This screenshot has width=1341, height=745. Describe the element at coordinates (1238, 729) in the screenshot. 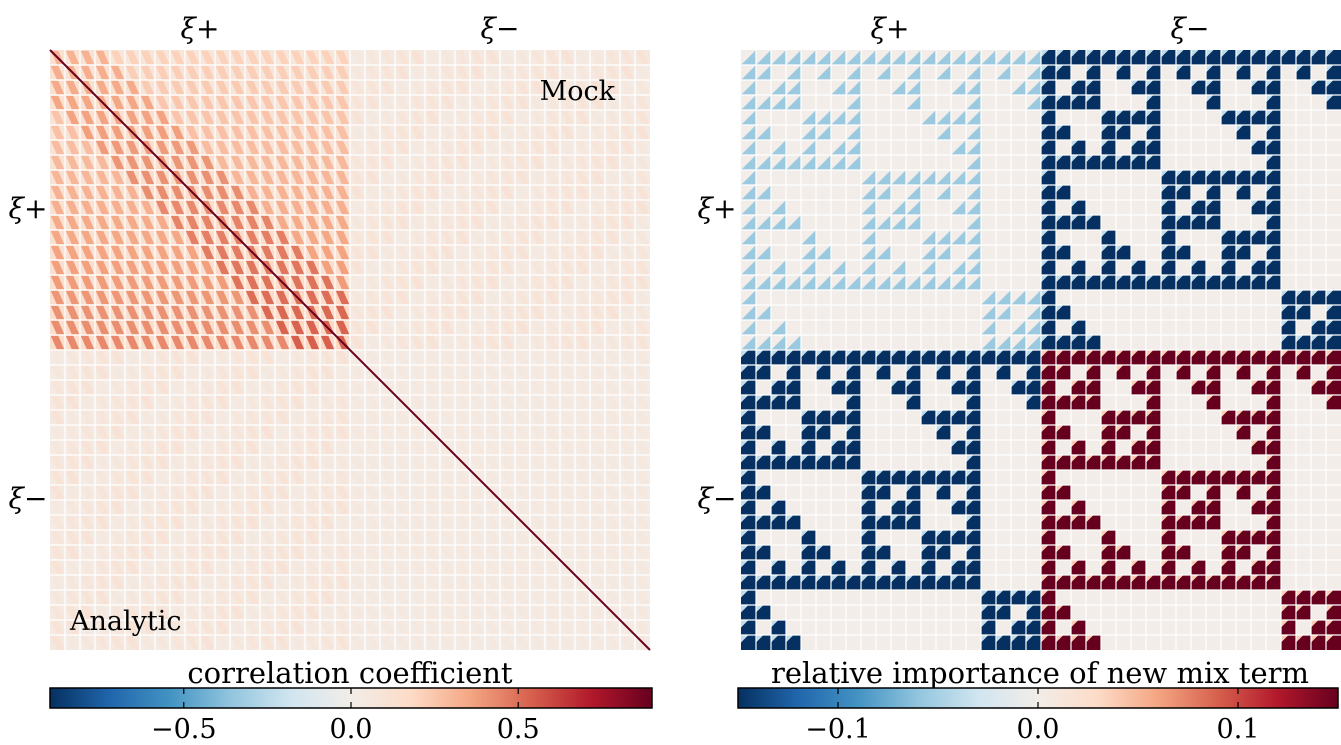

I see `colorbar-tick-label: 0.1` at that location.